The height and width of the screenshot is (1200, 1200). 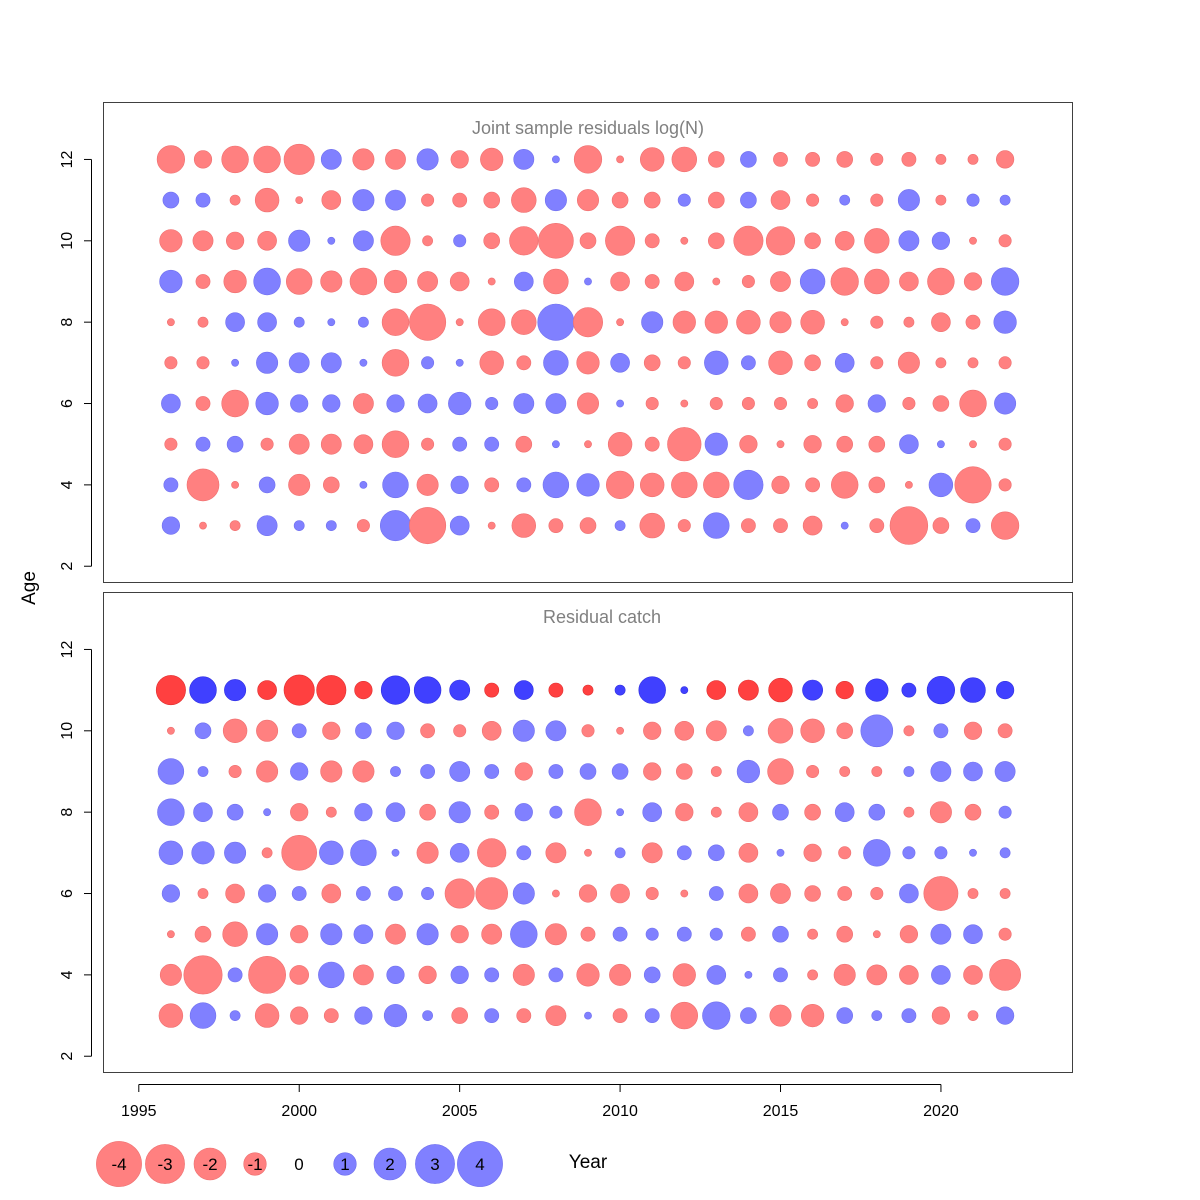 What do you see at coordinates (491, 281) in the screenshot?
I see `bubble-joint-2006-age9` at bounding box center [491, 281].